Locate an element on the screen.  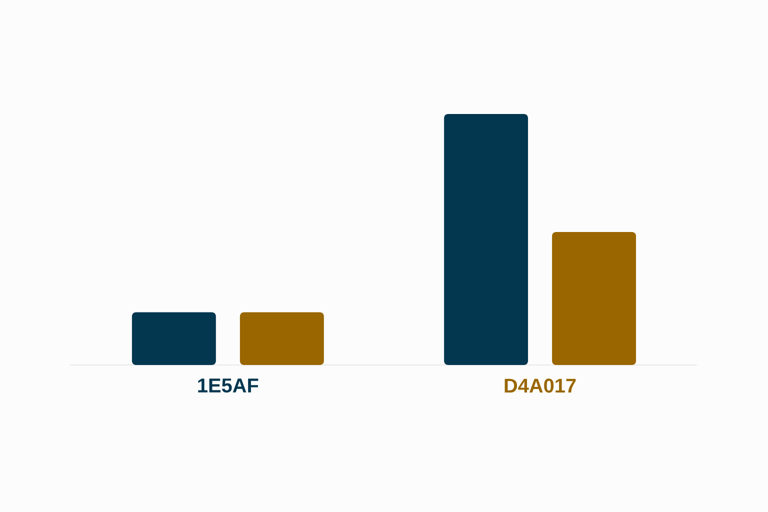
x-tick-label: 1E5AF is located at coordinates (228, 385).